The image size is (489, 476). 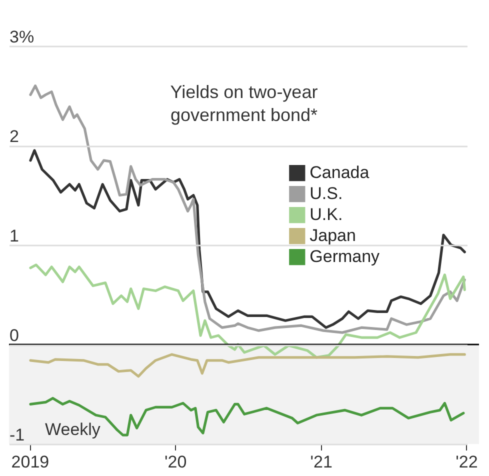 I want to click on y-tick-label: 2, so click(x=14, y=136).